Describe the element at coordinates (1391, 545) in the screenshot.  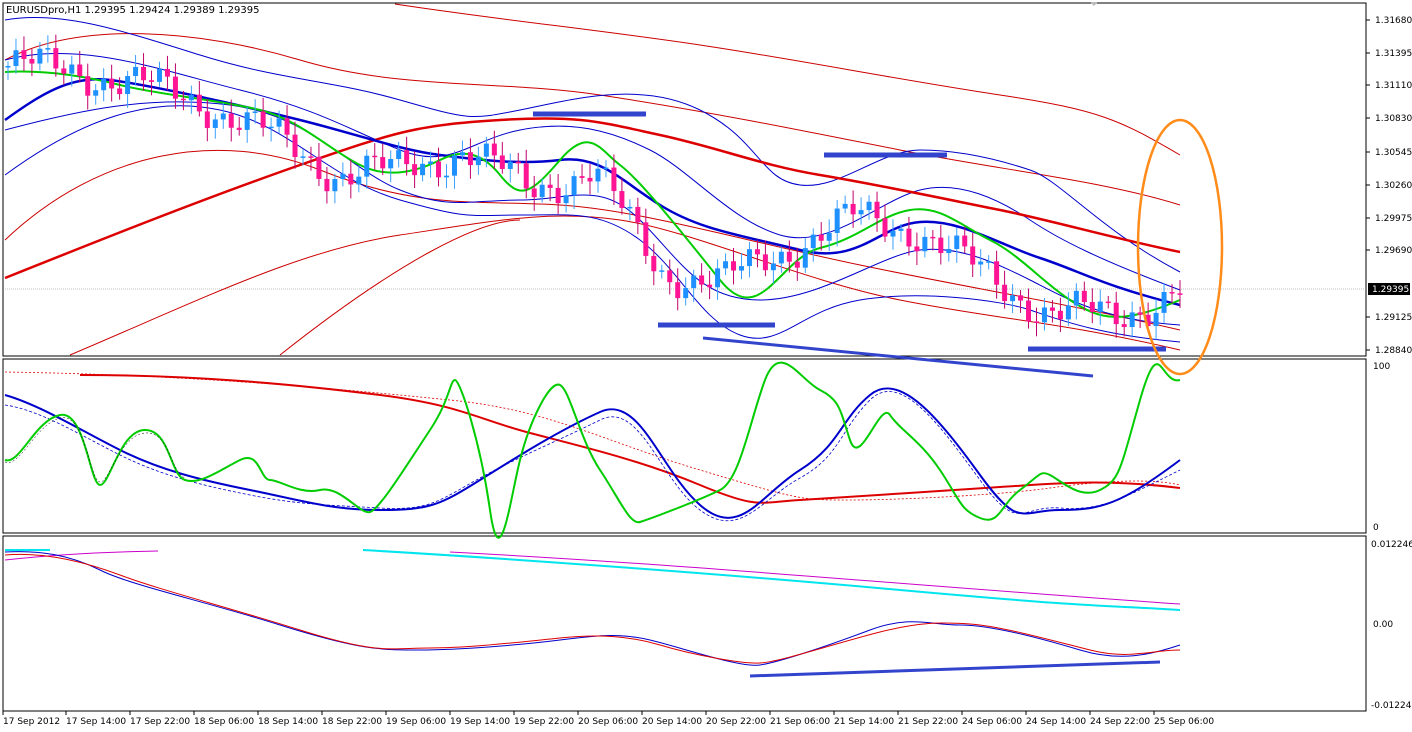
I see `macd-axis-top: 0.012246` at that location.